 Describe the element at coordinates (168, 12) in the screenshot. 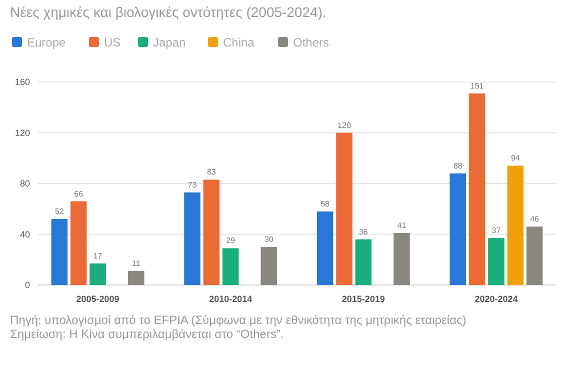

I see `chart-title: Νέες χημικές και βιολογικές οντότητες (2005-2024).` at that location.